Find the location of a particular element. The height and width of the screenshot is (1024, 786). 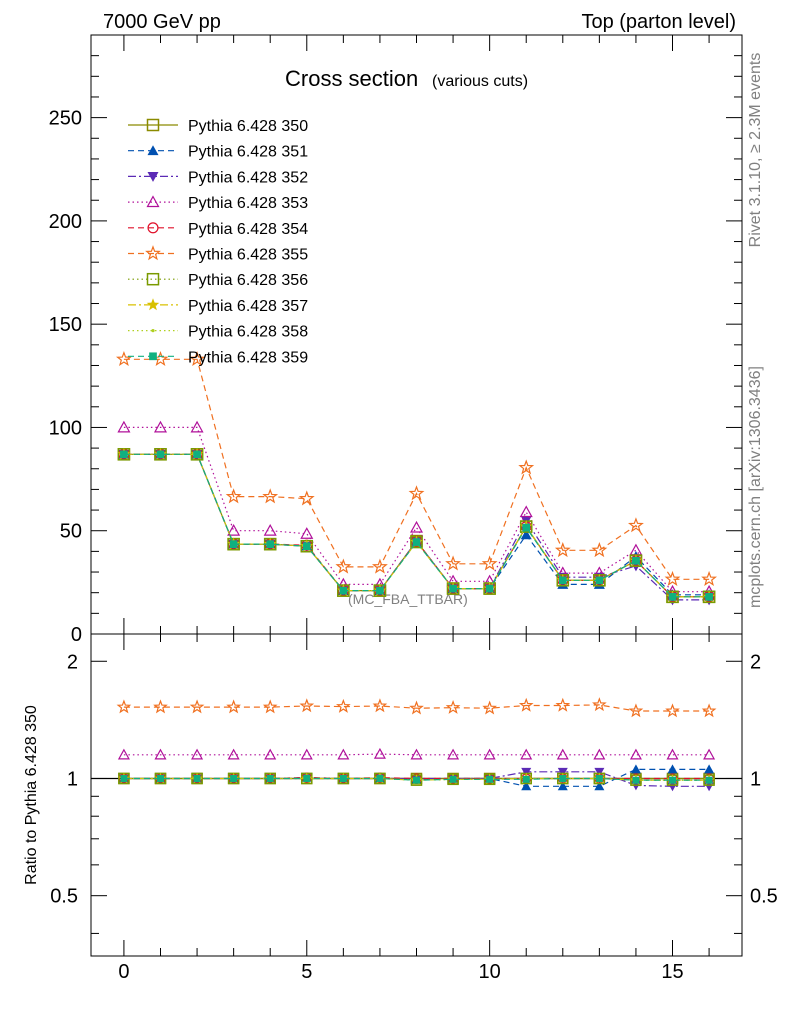

ratio-y-axis-label: Ratio to Pythia 6.428 350 is located at coordinates (31, 795).